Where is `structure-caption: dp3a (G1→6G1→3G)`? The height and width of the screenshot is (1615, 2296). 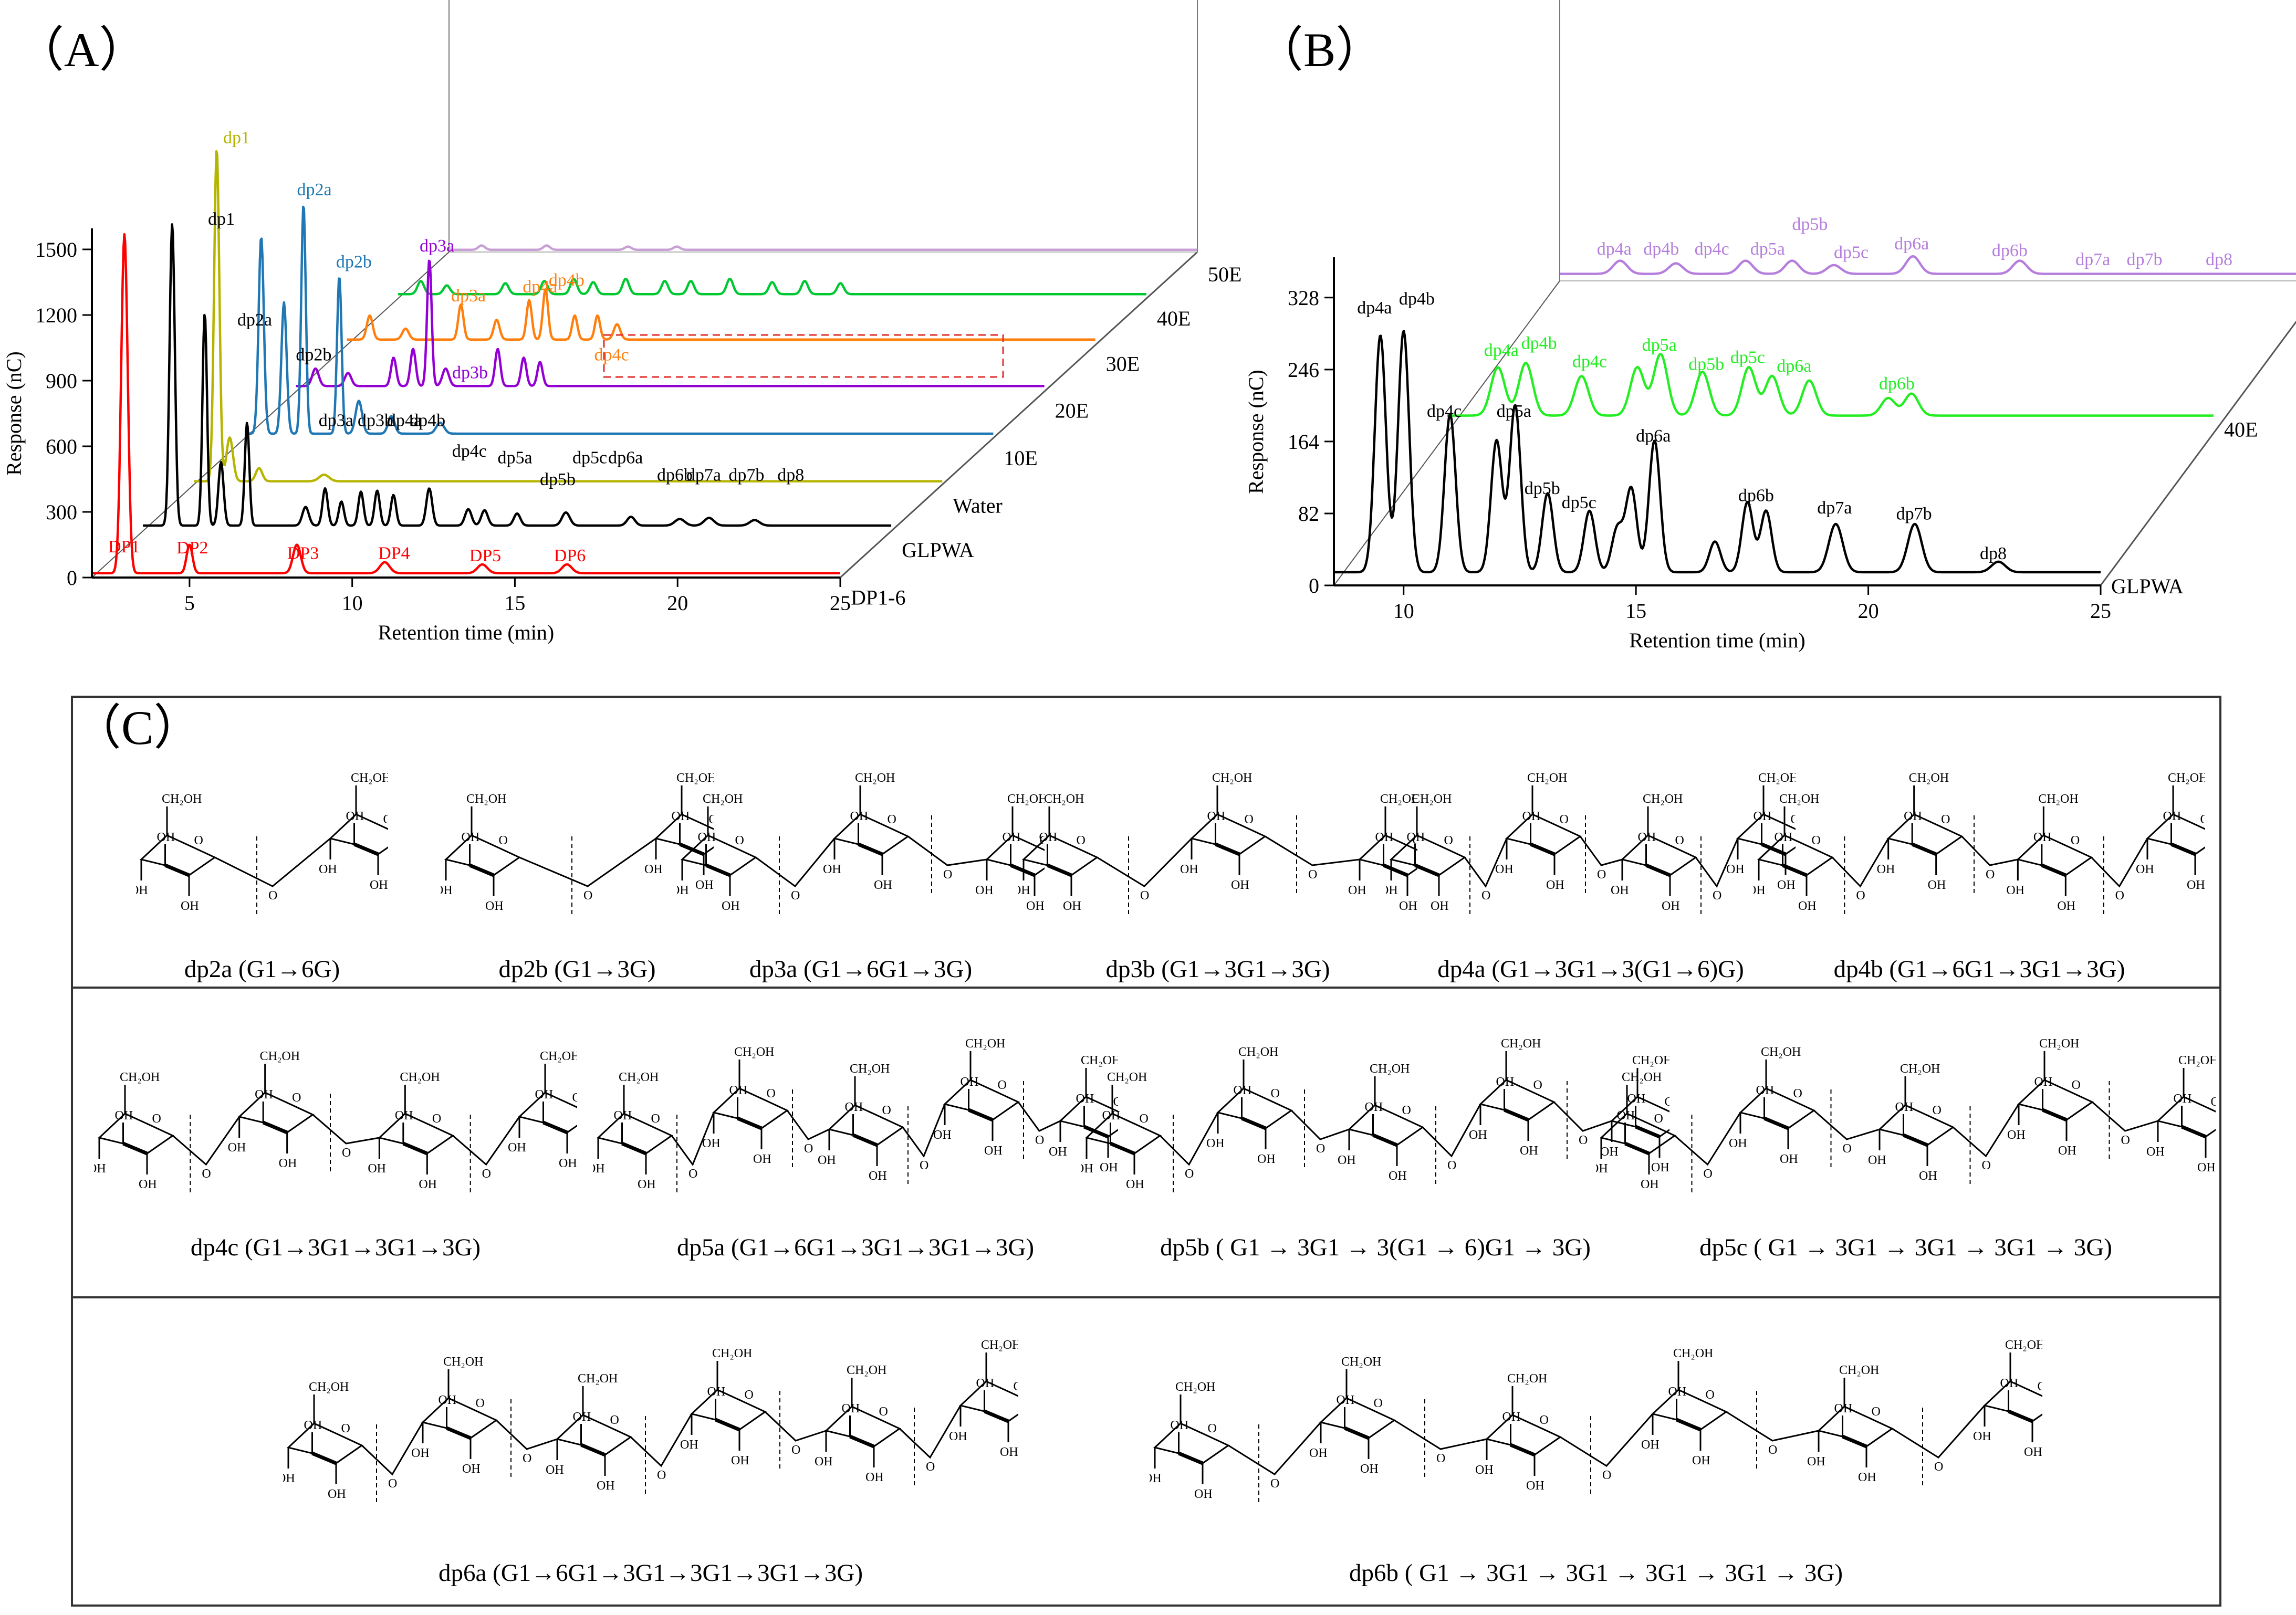
structure-caption: dp3a (G1→6G1→3G) is located at coordinates (861, 969).